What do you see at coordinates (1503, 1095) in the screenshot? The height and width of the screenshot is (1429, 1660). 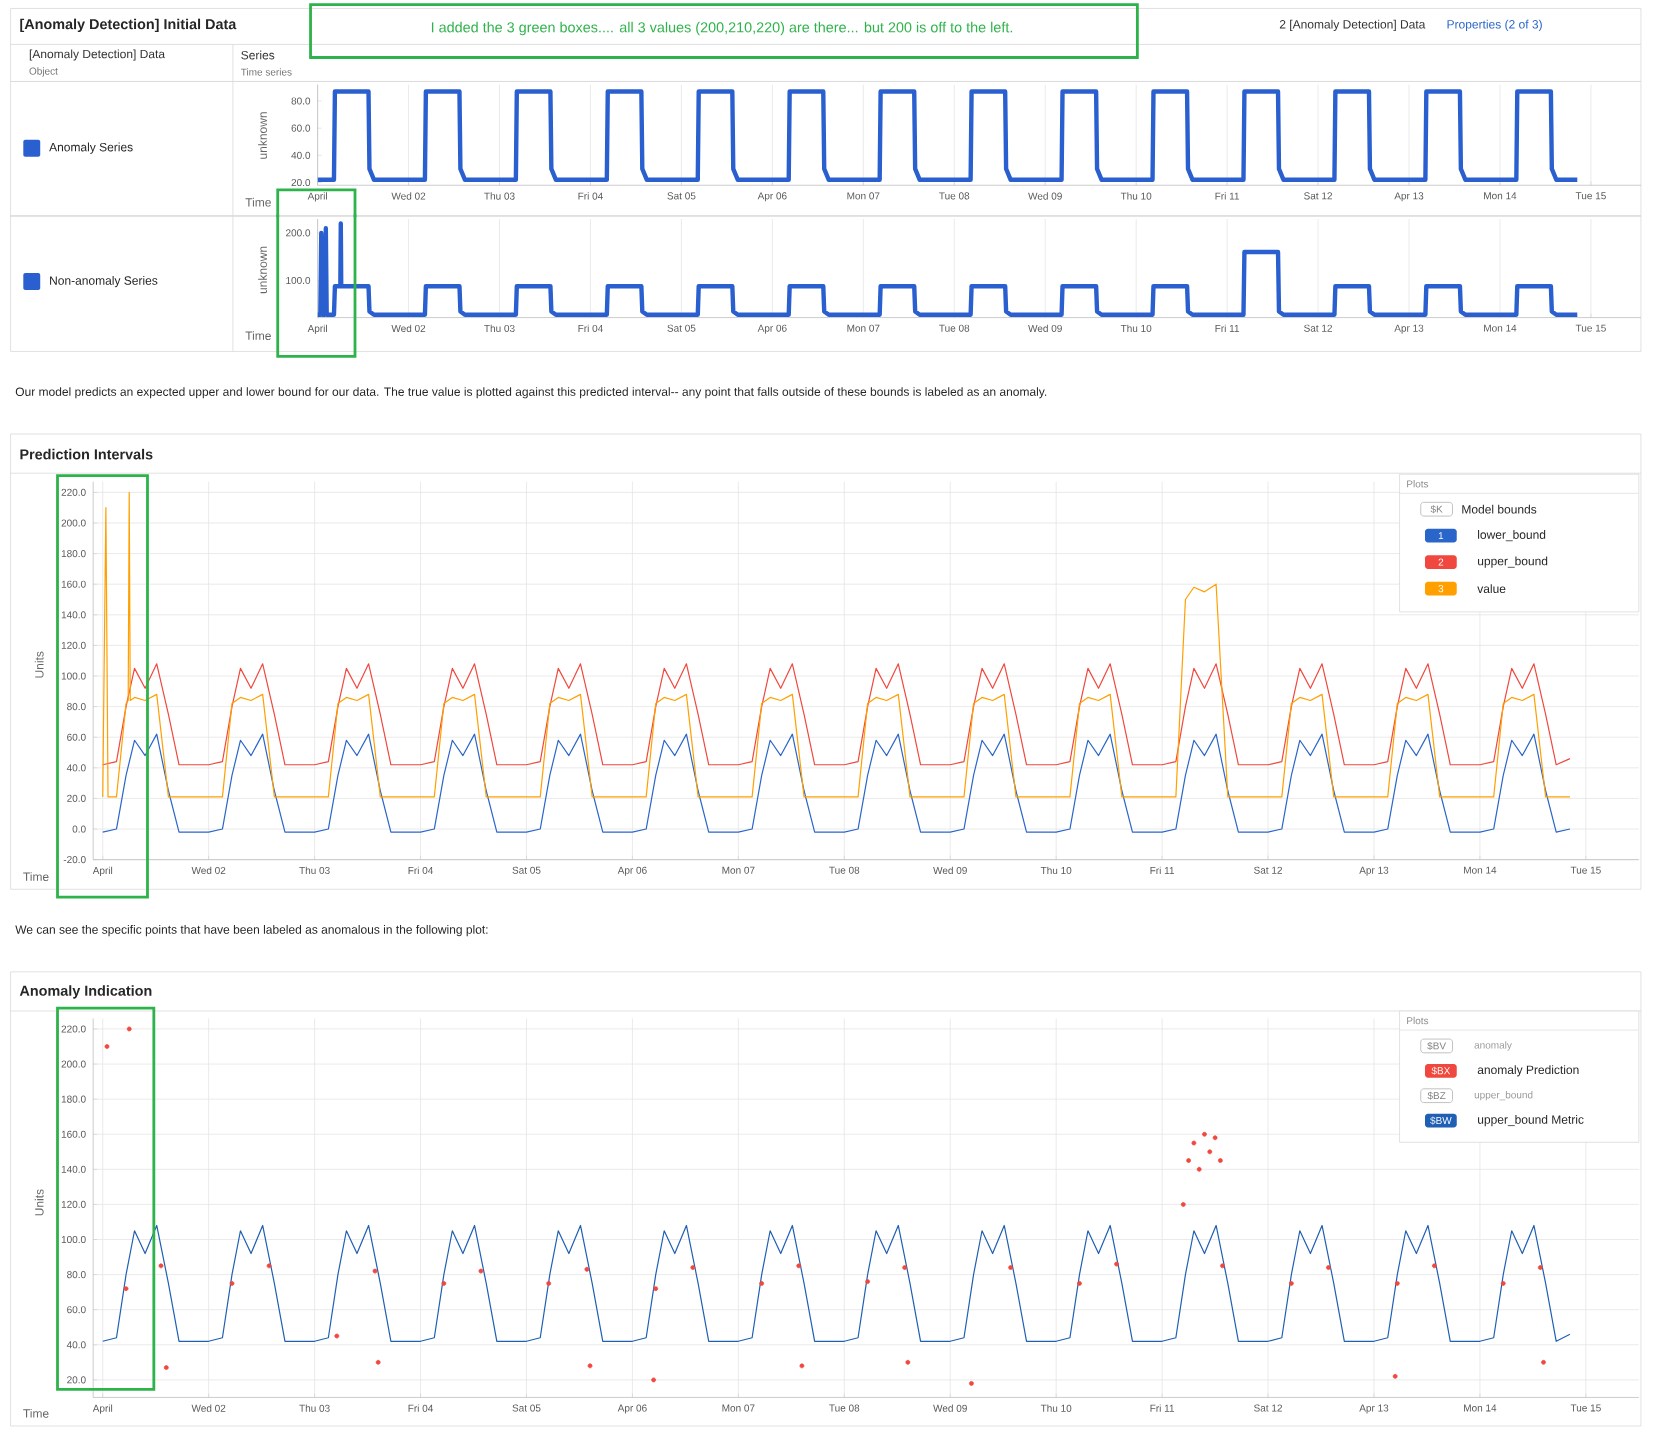 I see `annotation: upper_bound` at bounding box center [1503, 1095].